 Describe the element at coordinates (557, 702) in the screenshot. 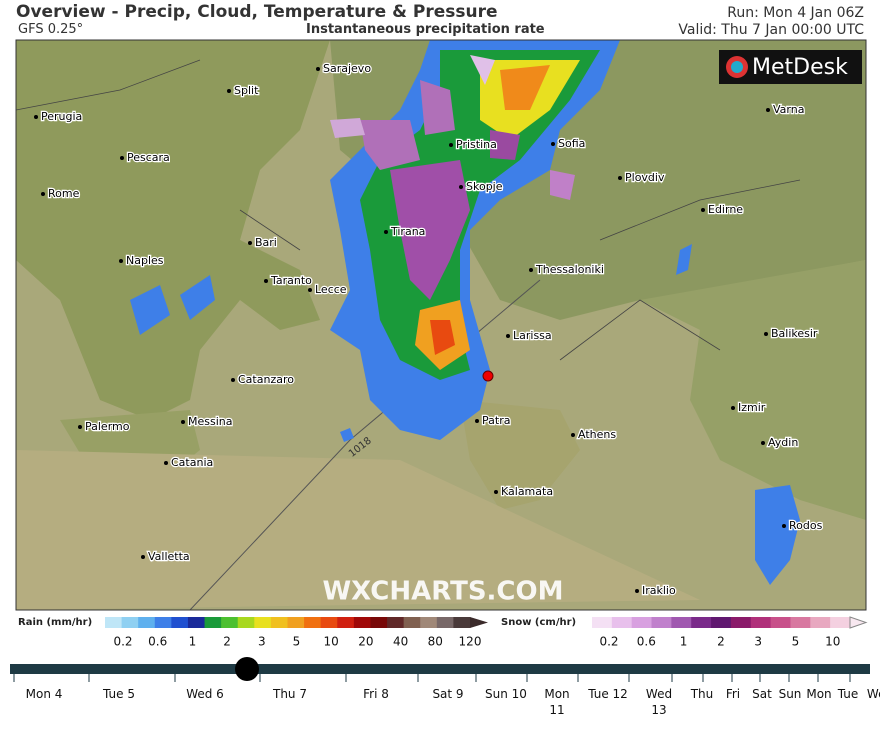

I see `timeline-day: Mon 11` at that location.